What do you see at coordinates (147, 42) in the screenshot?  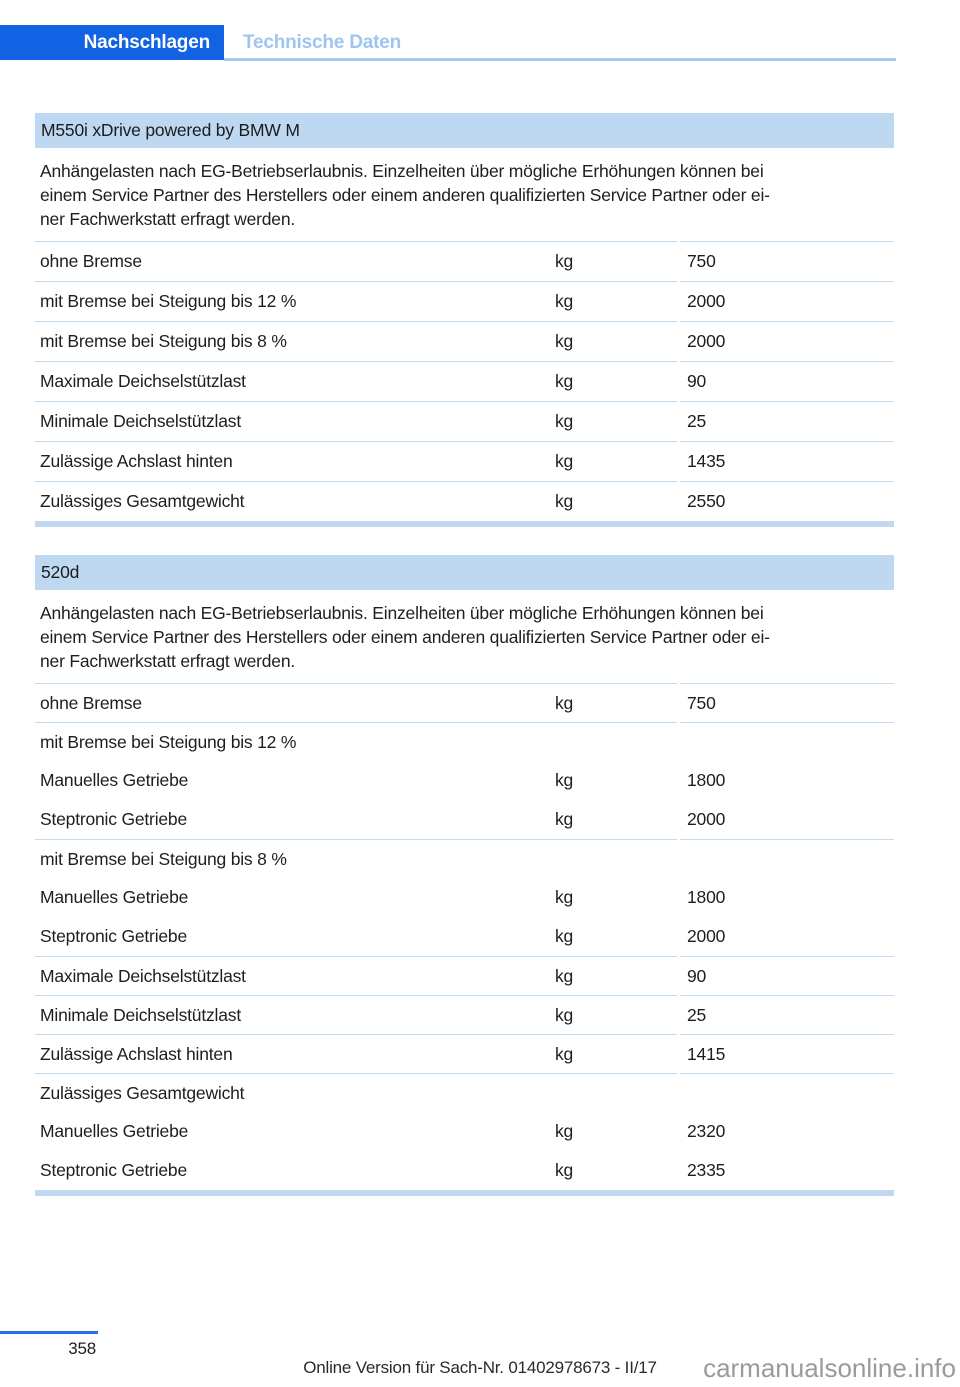 I see `tab-nachschlagen-label: Nachschlagen` at bounding box center [147, 42].